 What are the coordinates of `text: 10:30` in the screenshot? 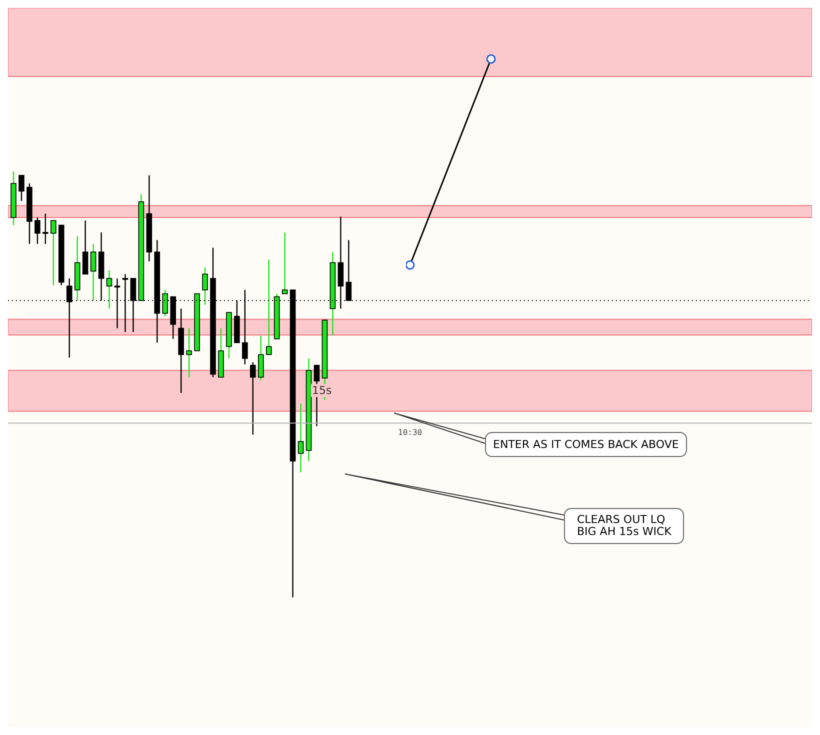 It's located at (410, 432).